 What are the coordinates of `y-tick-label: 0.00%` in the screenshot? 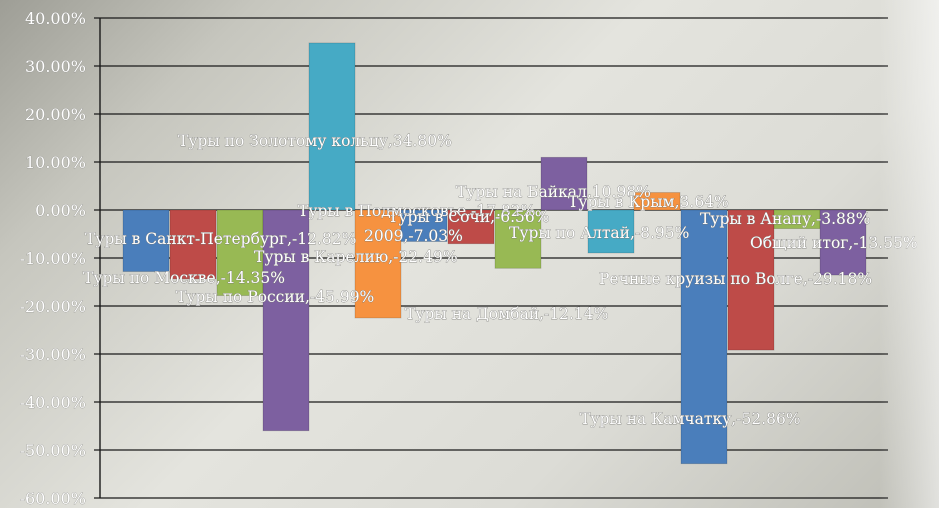 It's located at (60, 210).